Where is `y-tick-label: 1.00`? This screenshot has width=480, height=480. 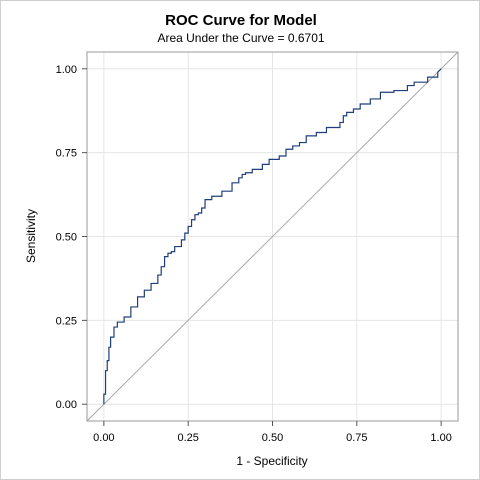 y-tick-label: 1.00 is located at coordinates (66, 70).